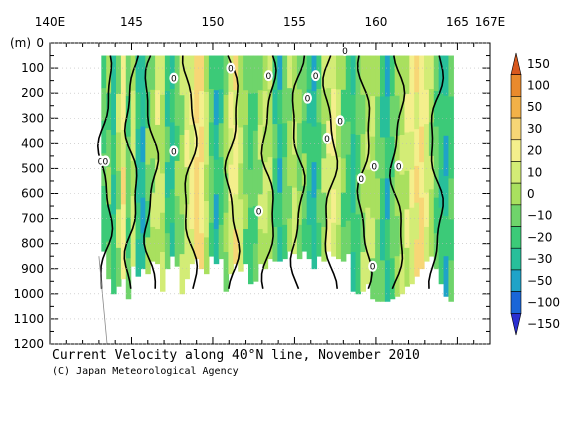  What do you see at coordinates (534, 129) in the screenshot?
I see `colorbar-label: 30` at bounding box center [534, 129].